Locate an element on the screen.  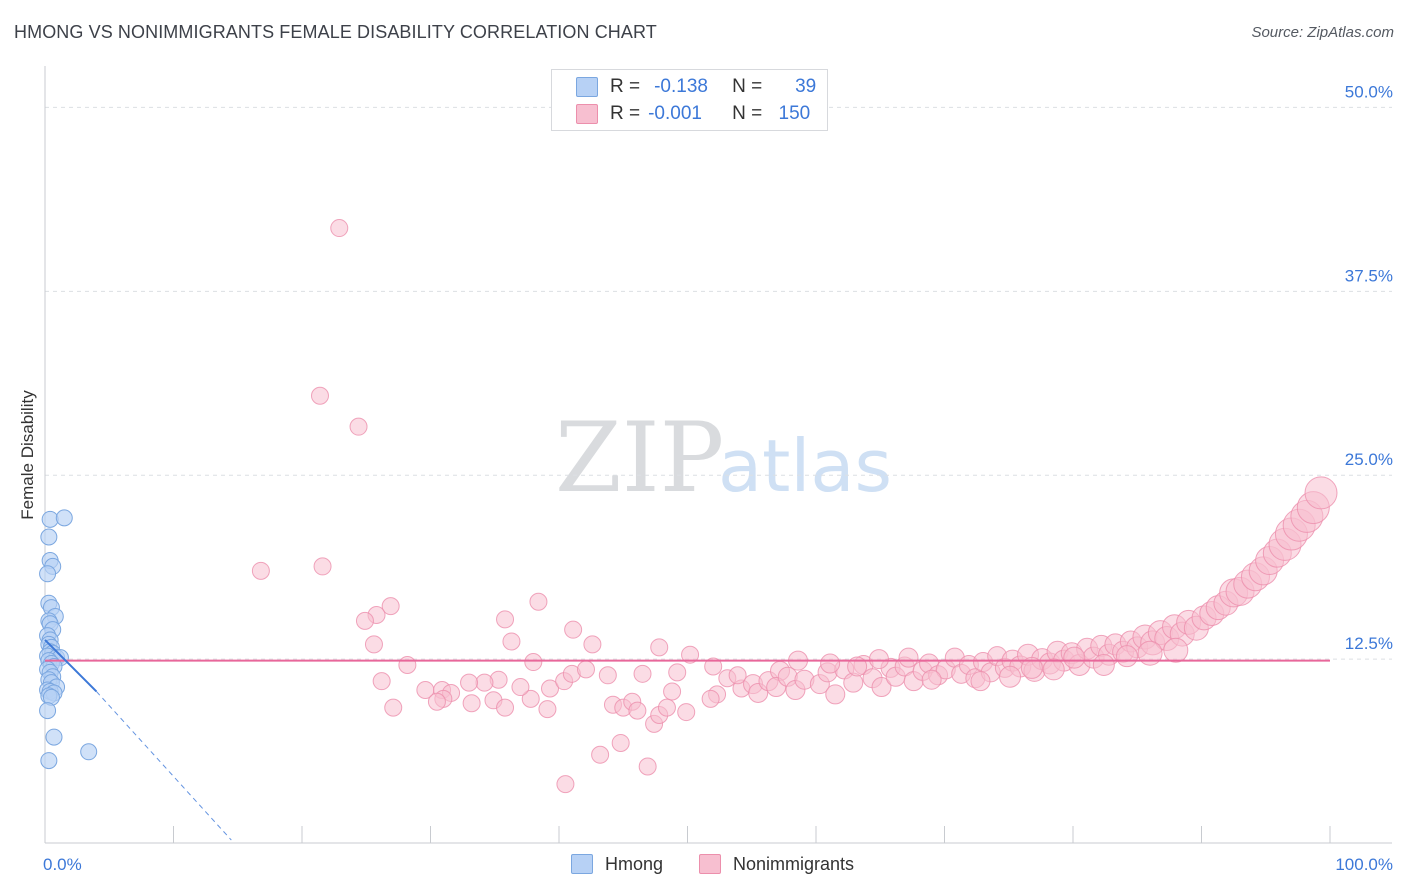
watermark: ZIP atlas is located at coordinates (723, 458).